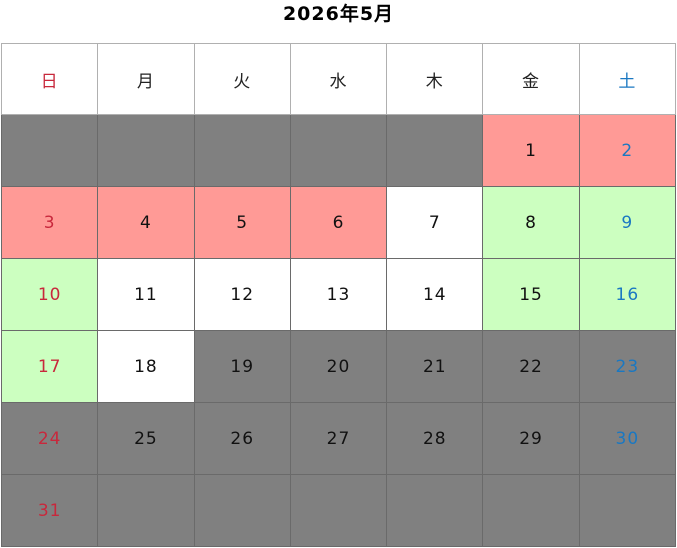 The width and height of the screenshot is (677, 548). Describe the element at coordinates (531, 438) in the screenshot. I see `day-cell: 29` at that location.